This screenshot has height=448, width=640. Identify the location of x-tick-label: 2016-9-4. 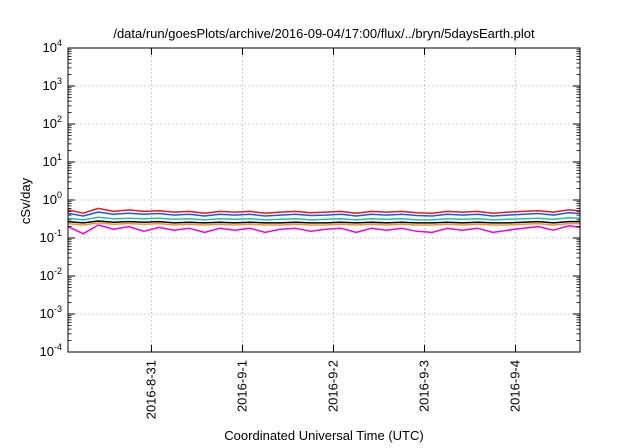
(515, 386).